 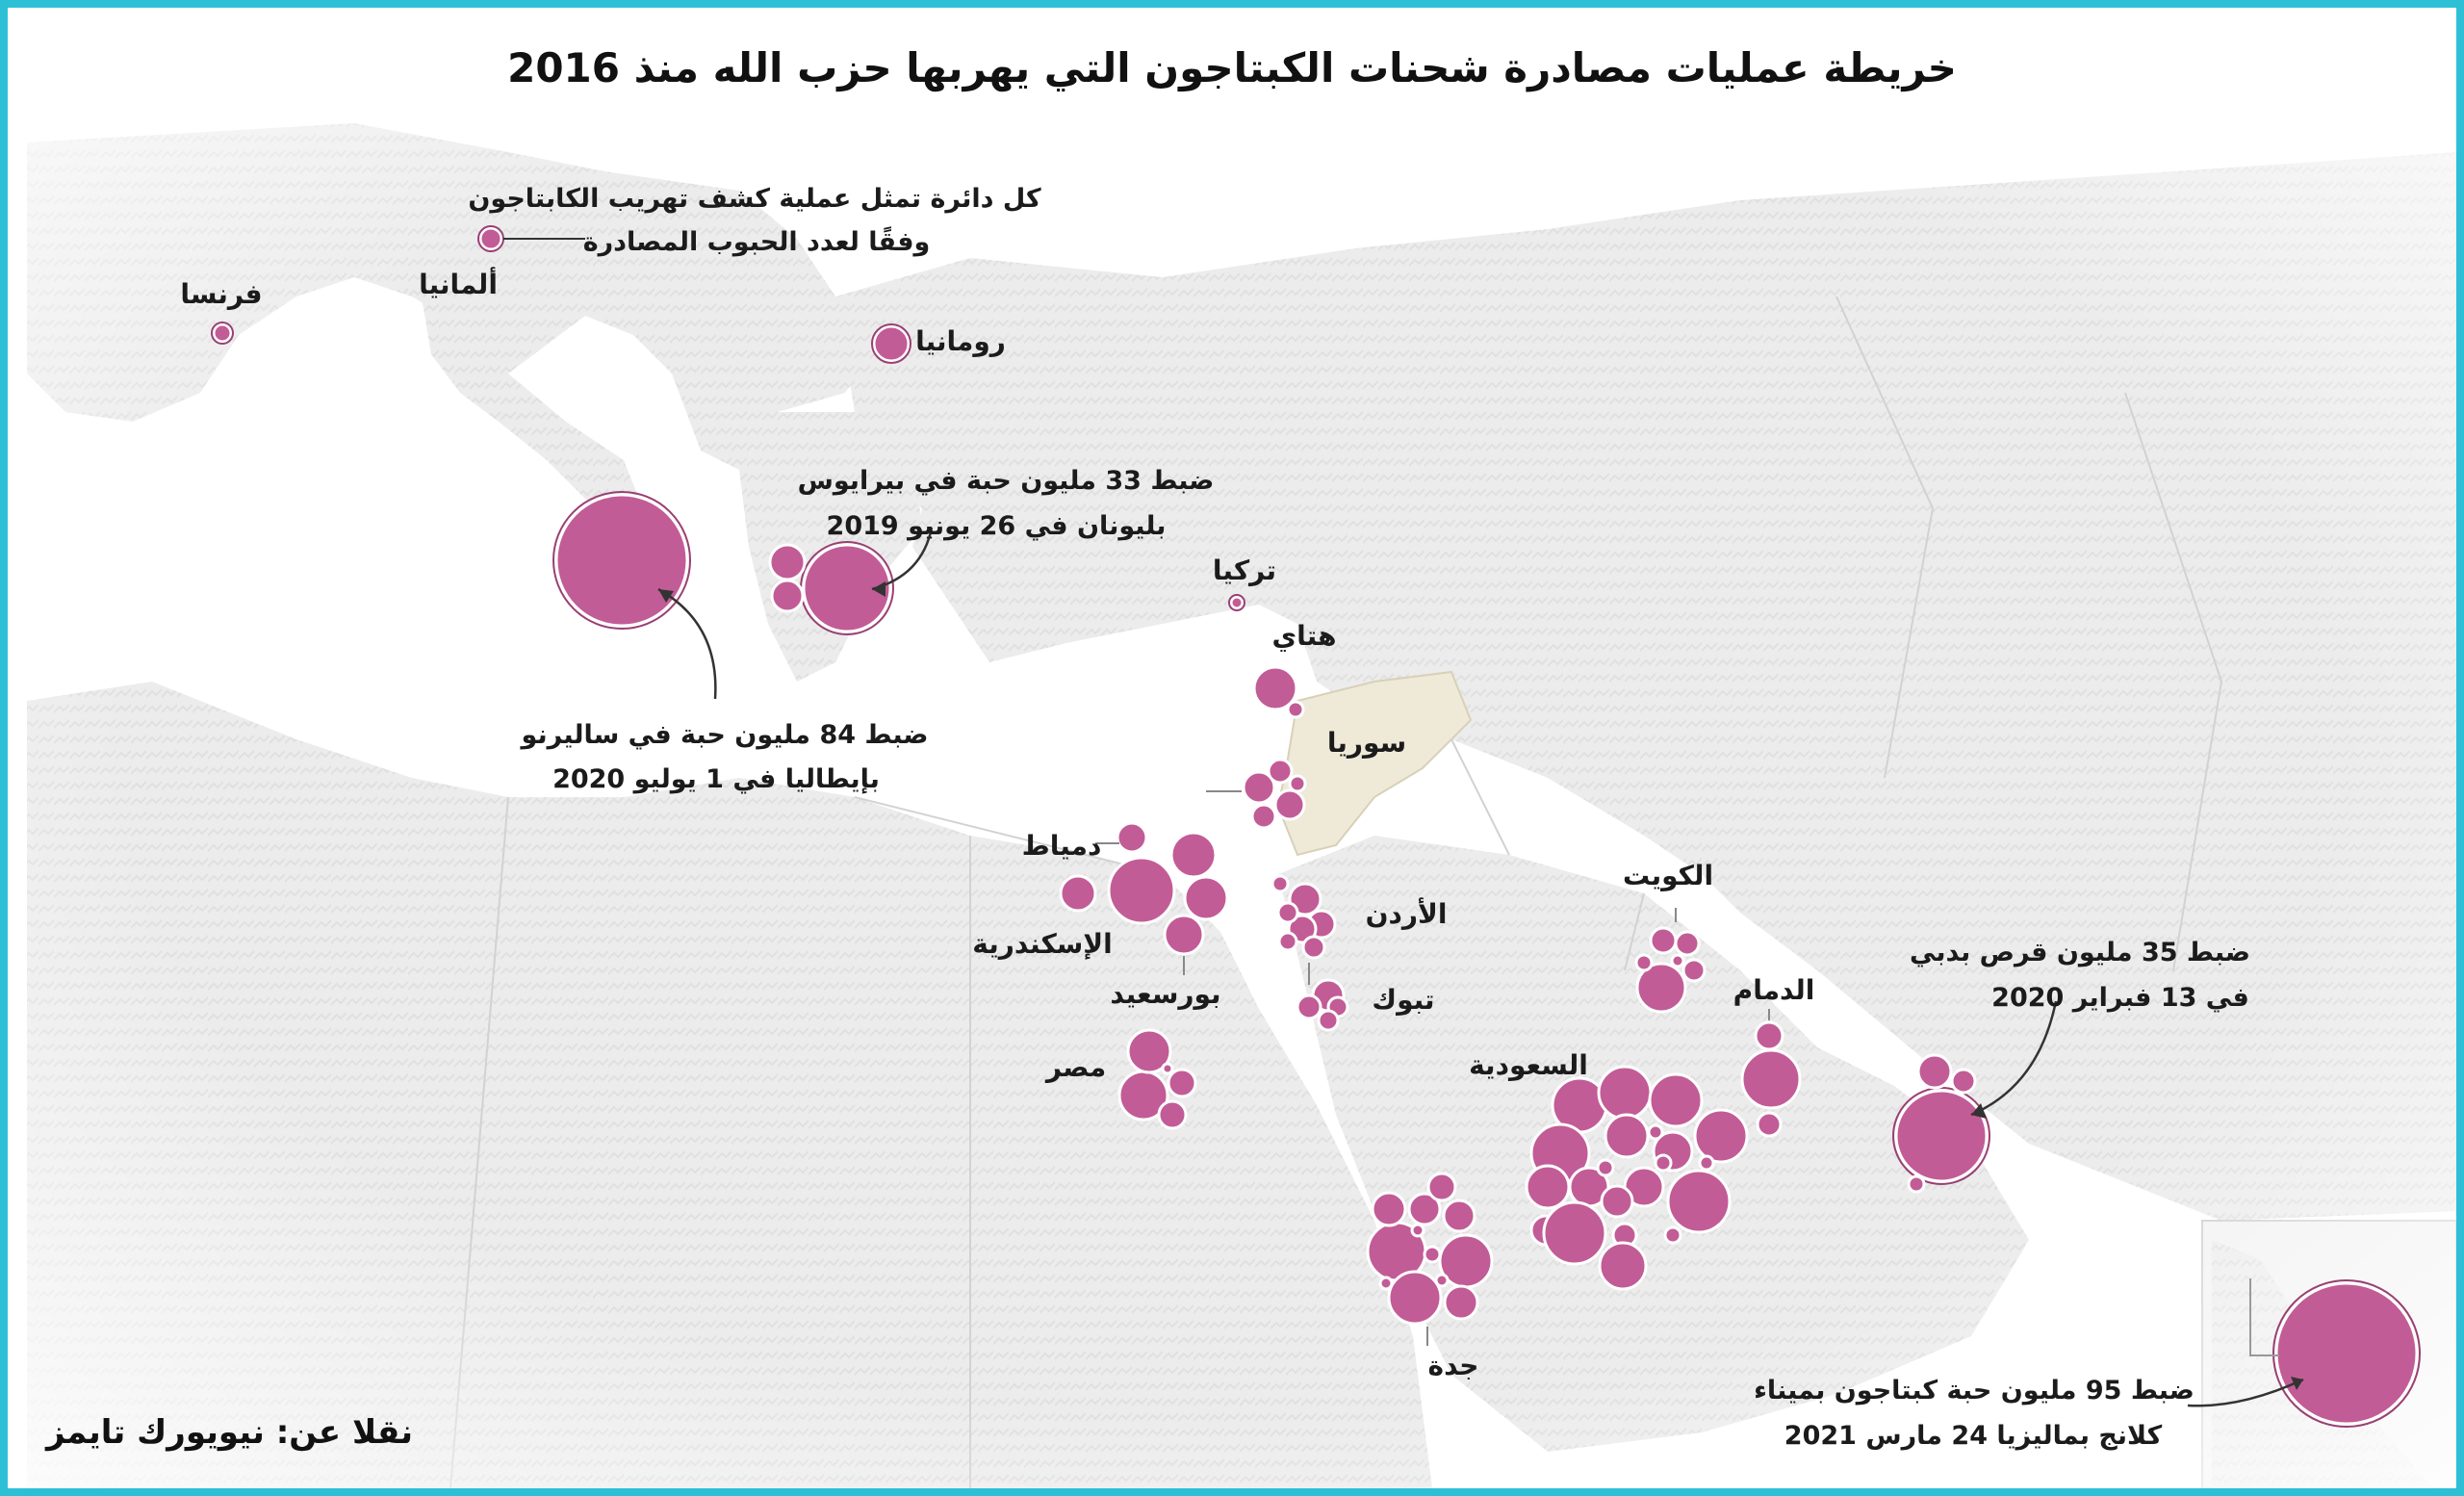 I want to click on inset-pointer, so click(x=2264, y=1317).